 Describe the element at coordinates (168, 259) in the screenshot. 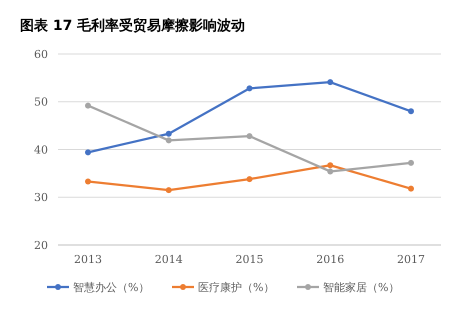

I see `x-tick-label: 2014` at that location.